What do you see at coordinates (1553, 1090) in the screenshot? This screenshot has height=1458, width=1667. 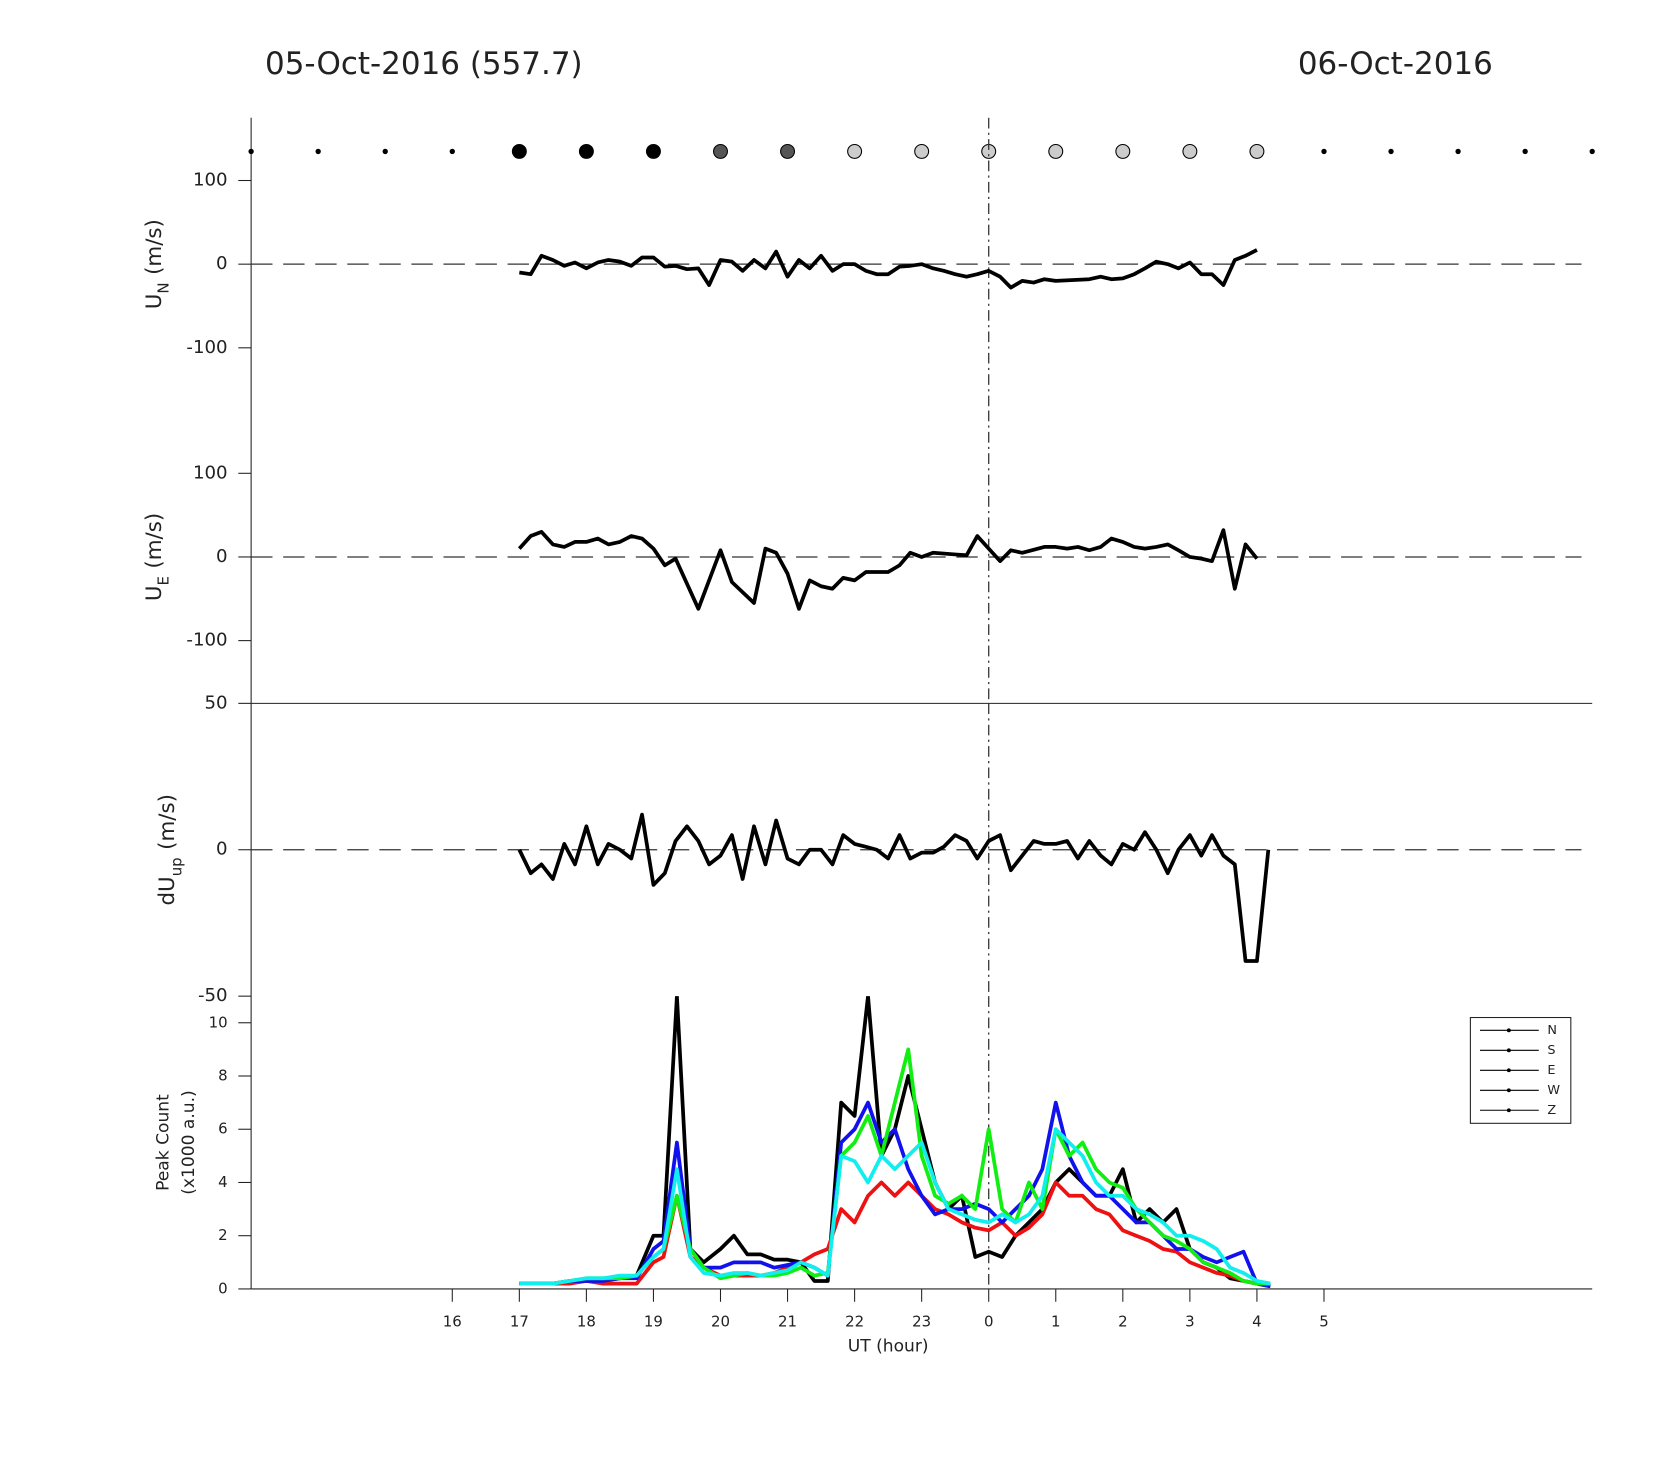 I see `legend-label: W` at bounding box center [1553, 1090].